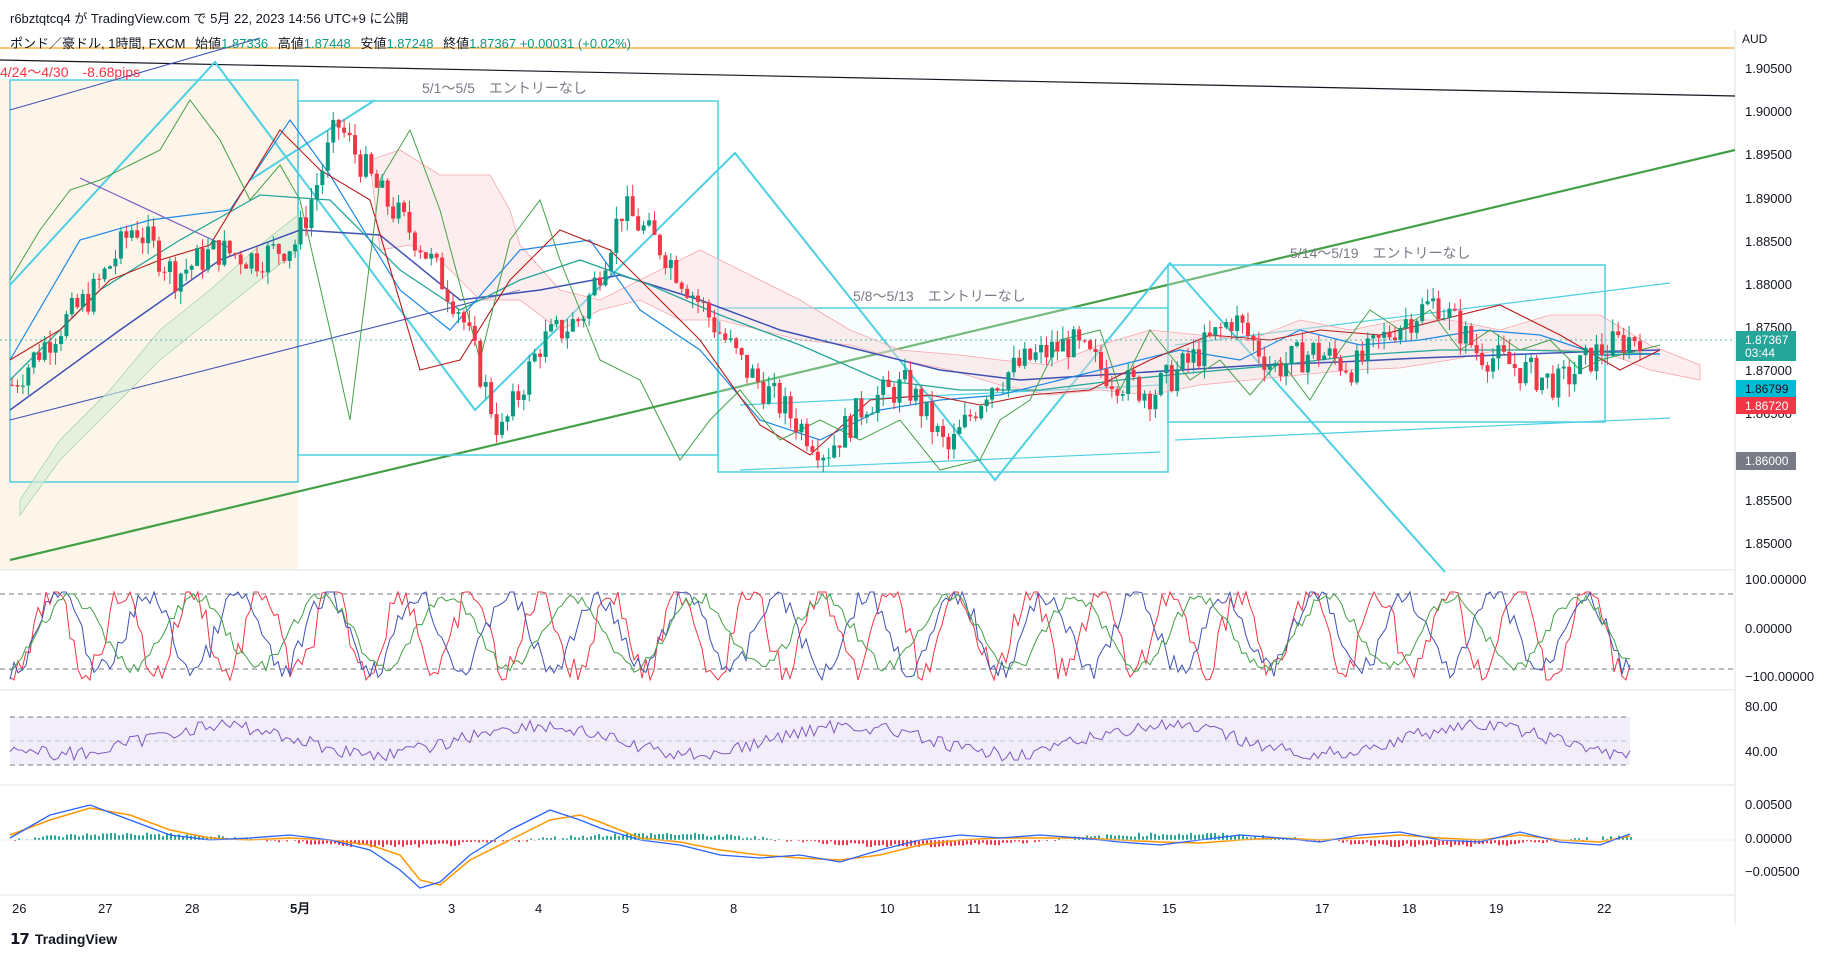 Image resolution: width=1833 pixels, height=956 pixels. What do you see at coordinates (98, 43) in the screenshot?
I see `symbol-label: ポンド／豪ドル, 1時間, FXCM` at bounding box center [98, 43].